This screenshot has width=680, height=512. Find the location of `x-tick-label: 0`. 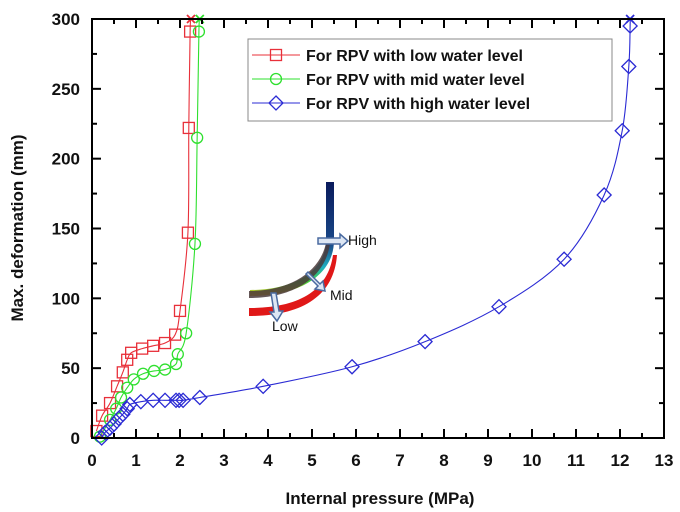

x-tick-label: 0 is located at coordinates (91, 460).